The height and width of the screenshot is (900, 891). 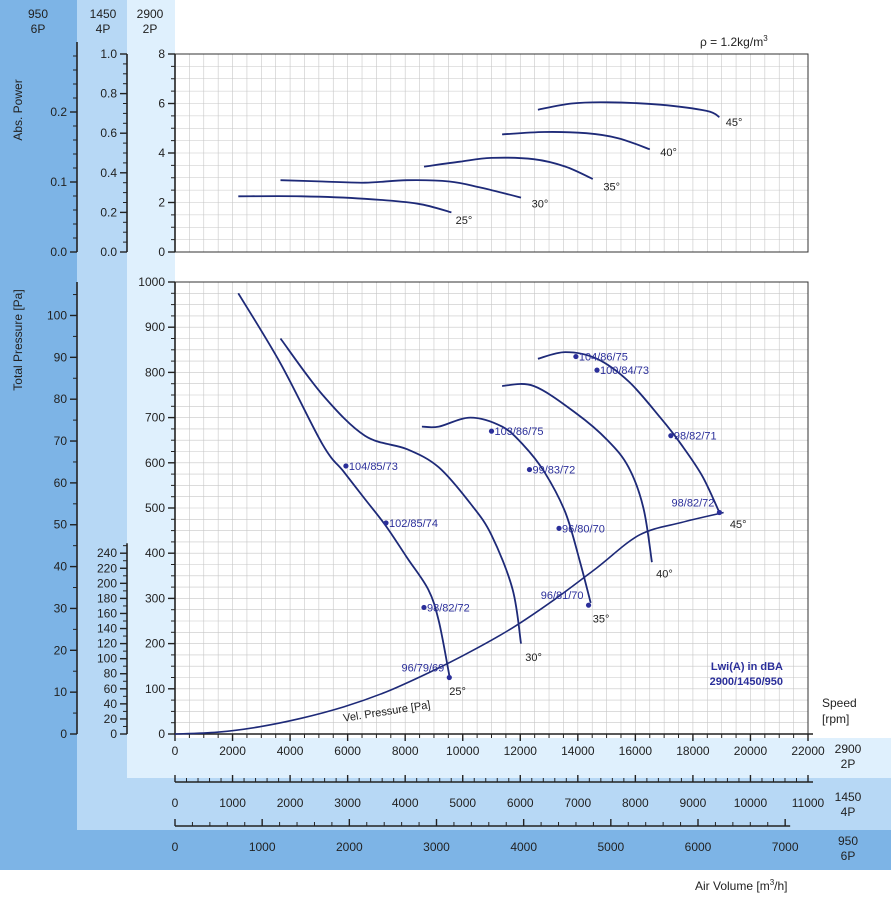 I want to click on noise-point-label: 103/86/75, so click(x=519, y=432).